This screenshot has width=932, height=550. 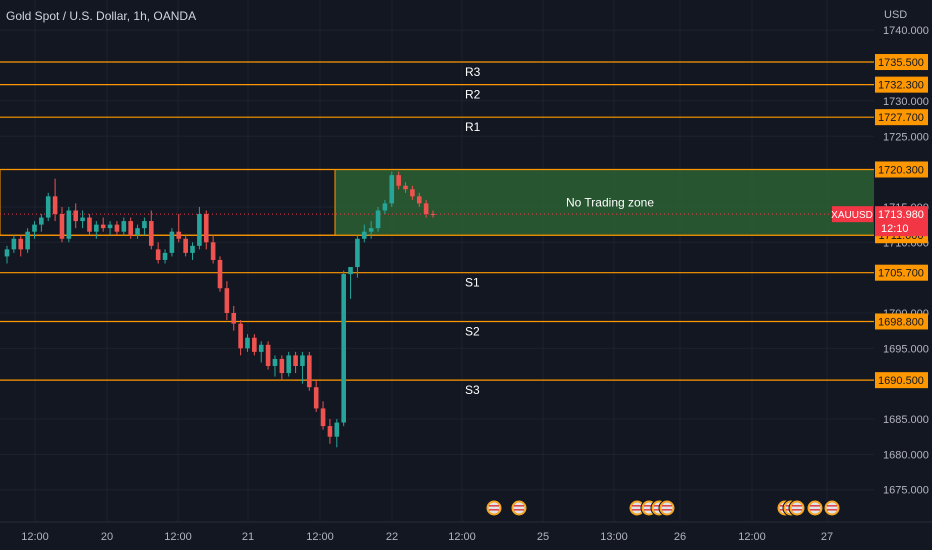 What do you see at coordinates (901, 274) in the screenshot?
I see `level-price-tag-text: 1705.700` at bounding box center [901, 274].